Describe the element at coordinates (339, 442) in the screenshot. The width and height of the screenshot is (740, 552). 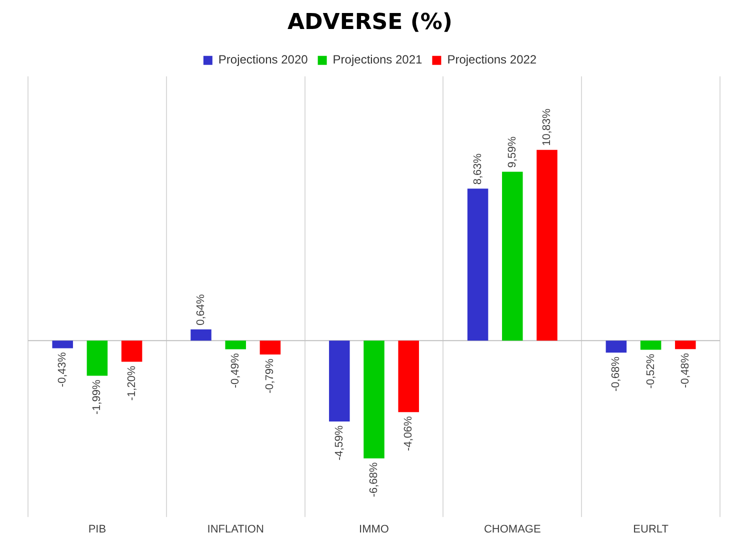
I see `data-label: -4,59%` at that location.